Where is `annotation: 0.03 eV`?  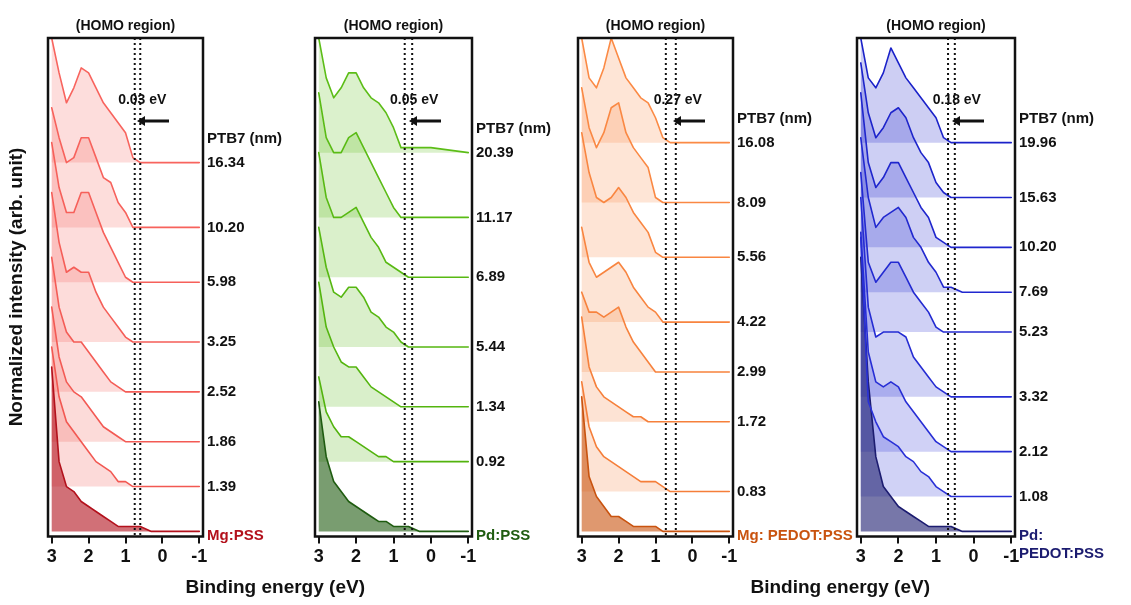 annotation: 0.03 eV is located at coordinates (143, 98).